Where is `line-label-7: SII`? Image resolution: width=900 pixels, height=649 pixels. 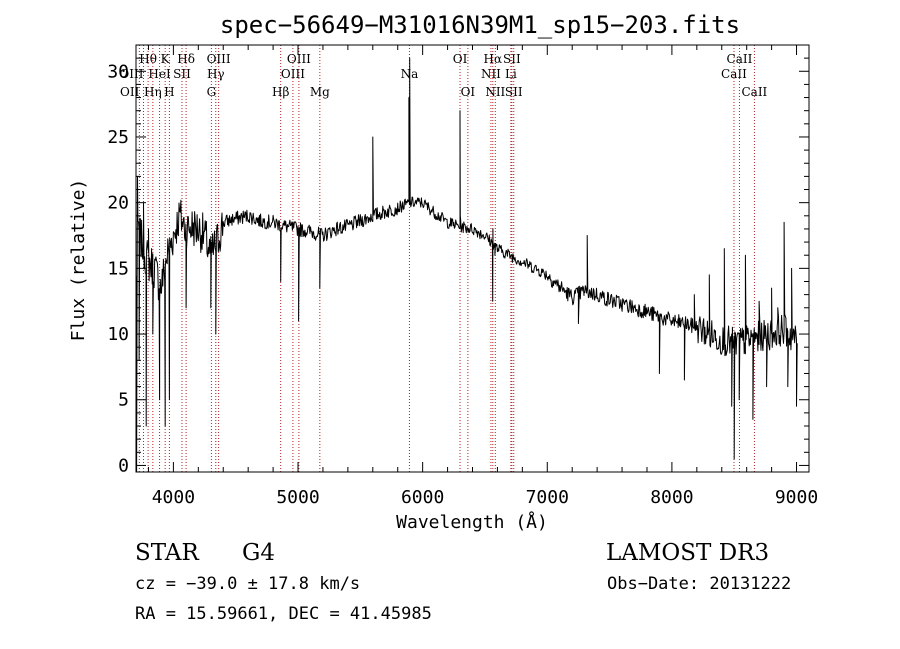 line-label-7: SII is located at coordinates (182, 74).